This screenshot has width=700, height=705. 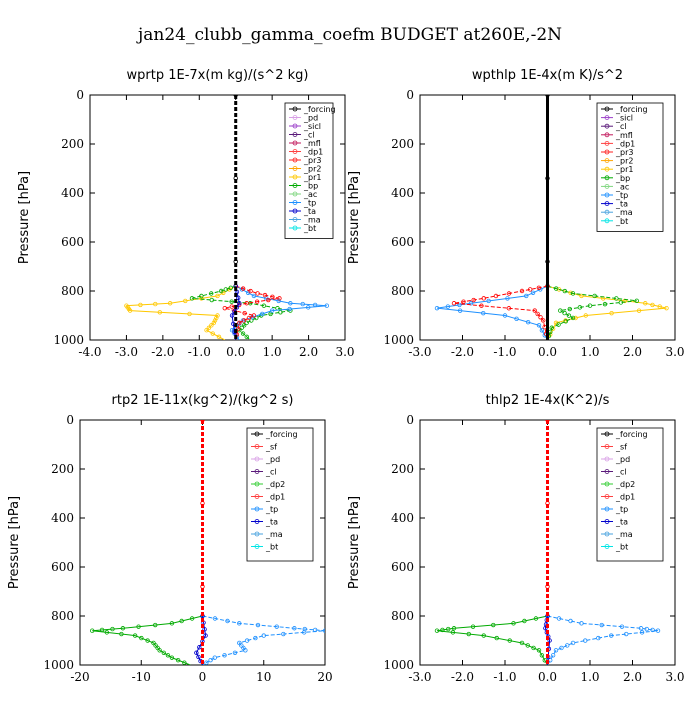 What do you see at coordinates (624, 534) in the screenshot?
I see `legend-entry: _ma` at bounding box center [624, 534].